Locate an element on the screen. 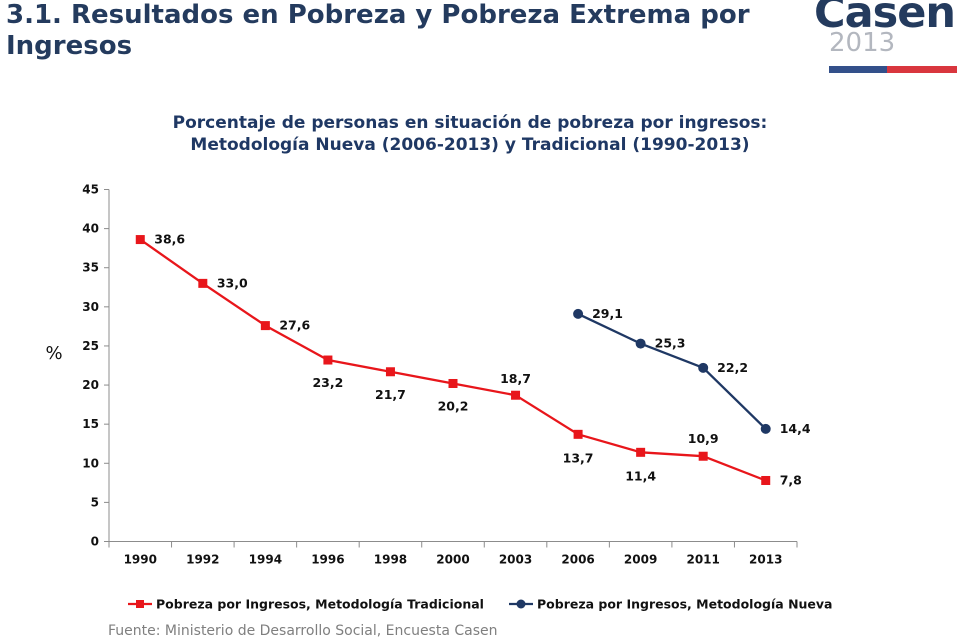 The image size is (957, 641). logo-word: Casen is located at coordinates (885, 19).